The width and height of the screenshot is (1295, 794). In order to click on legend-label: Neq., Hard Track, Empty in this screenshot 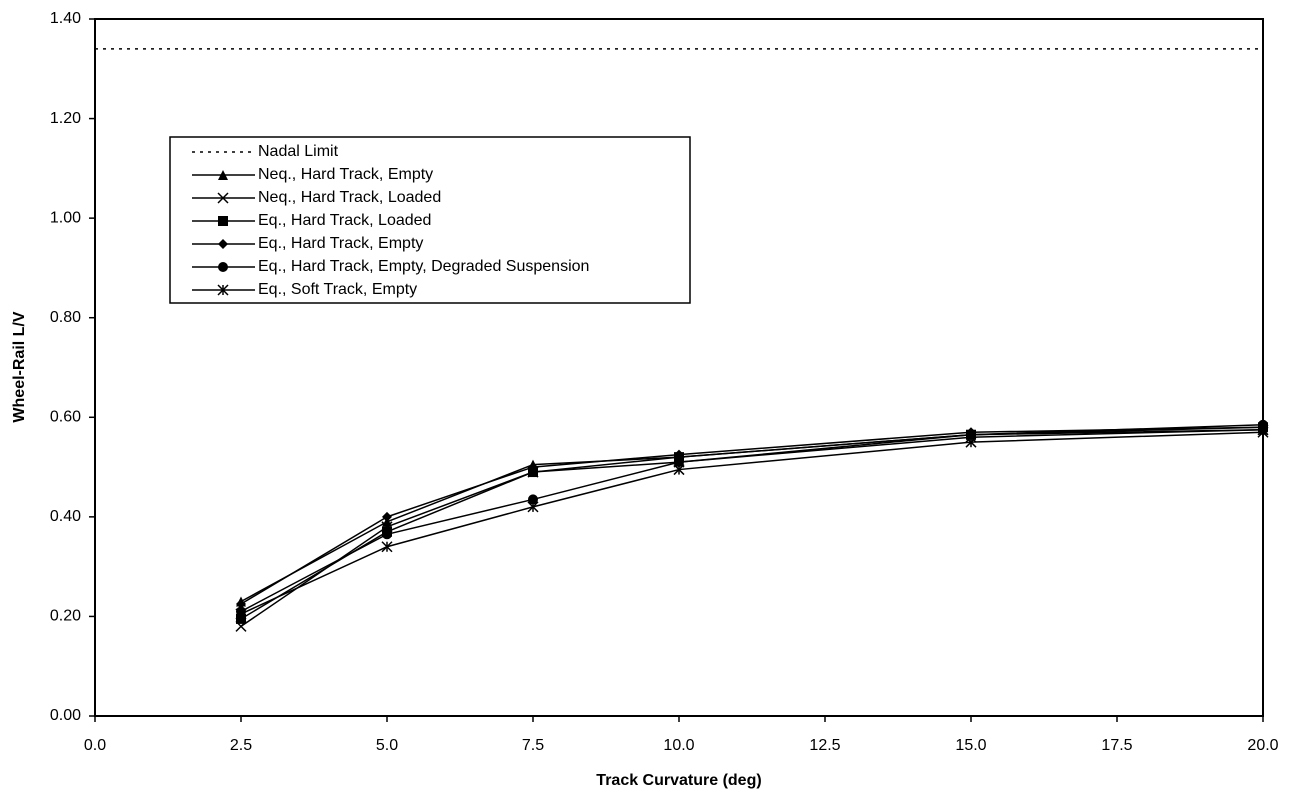, I will do `click(345, 174)`.